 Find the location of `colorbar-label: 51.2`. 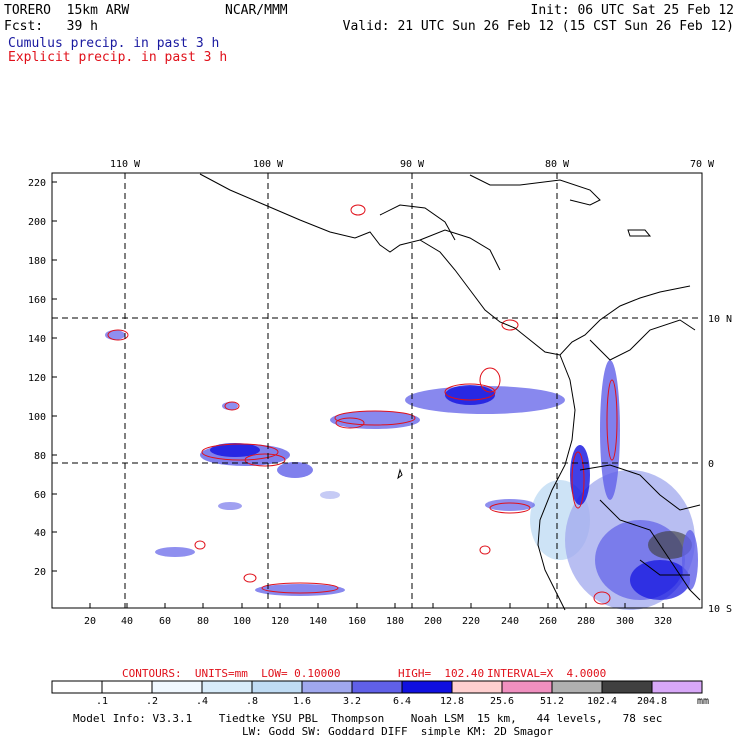

colorbar-label: 51.2 is located at coordinates (552, 701).